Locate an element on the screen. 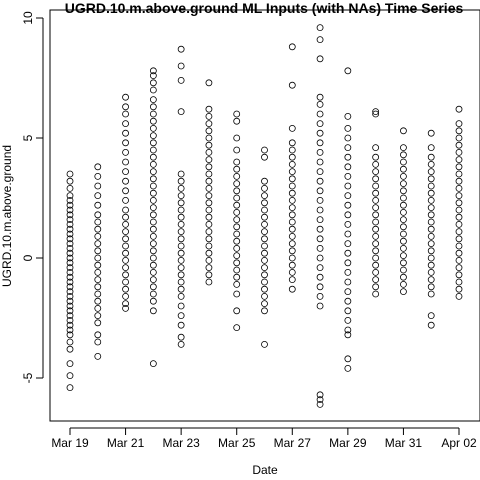 This screenshot has width=480, height=480. x-tick-label-3: Mar 25 is located at coordinates (237, 443).